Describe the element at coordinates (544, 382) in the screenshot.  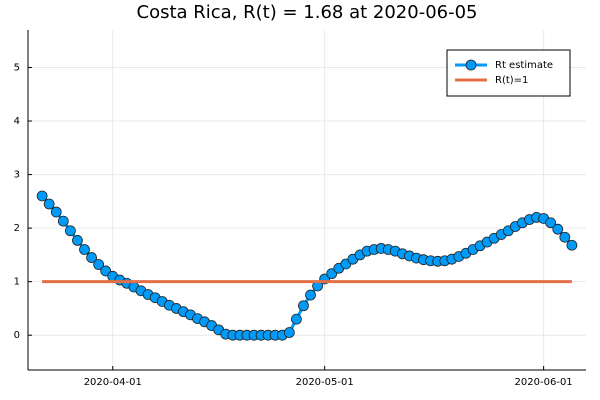
I see `x-tick-label: 2020-06-01` at that location.